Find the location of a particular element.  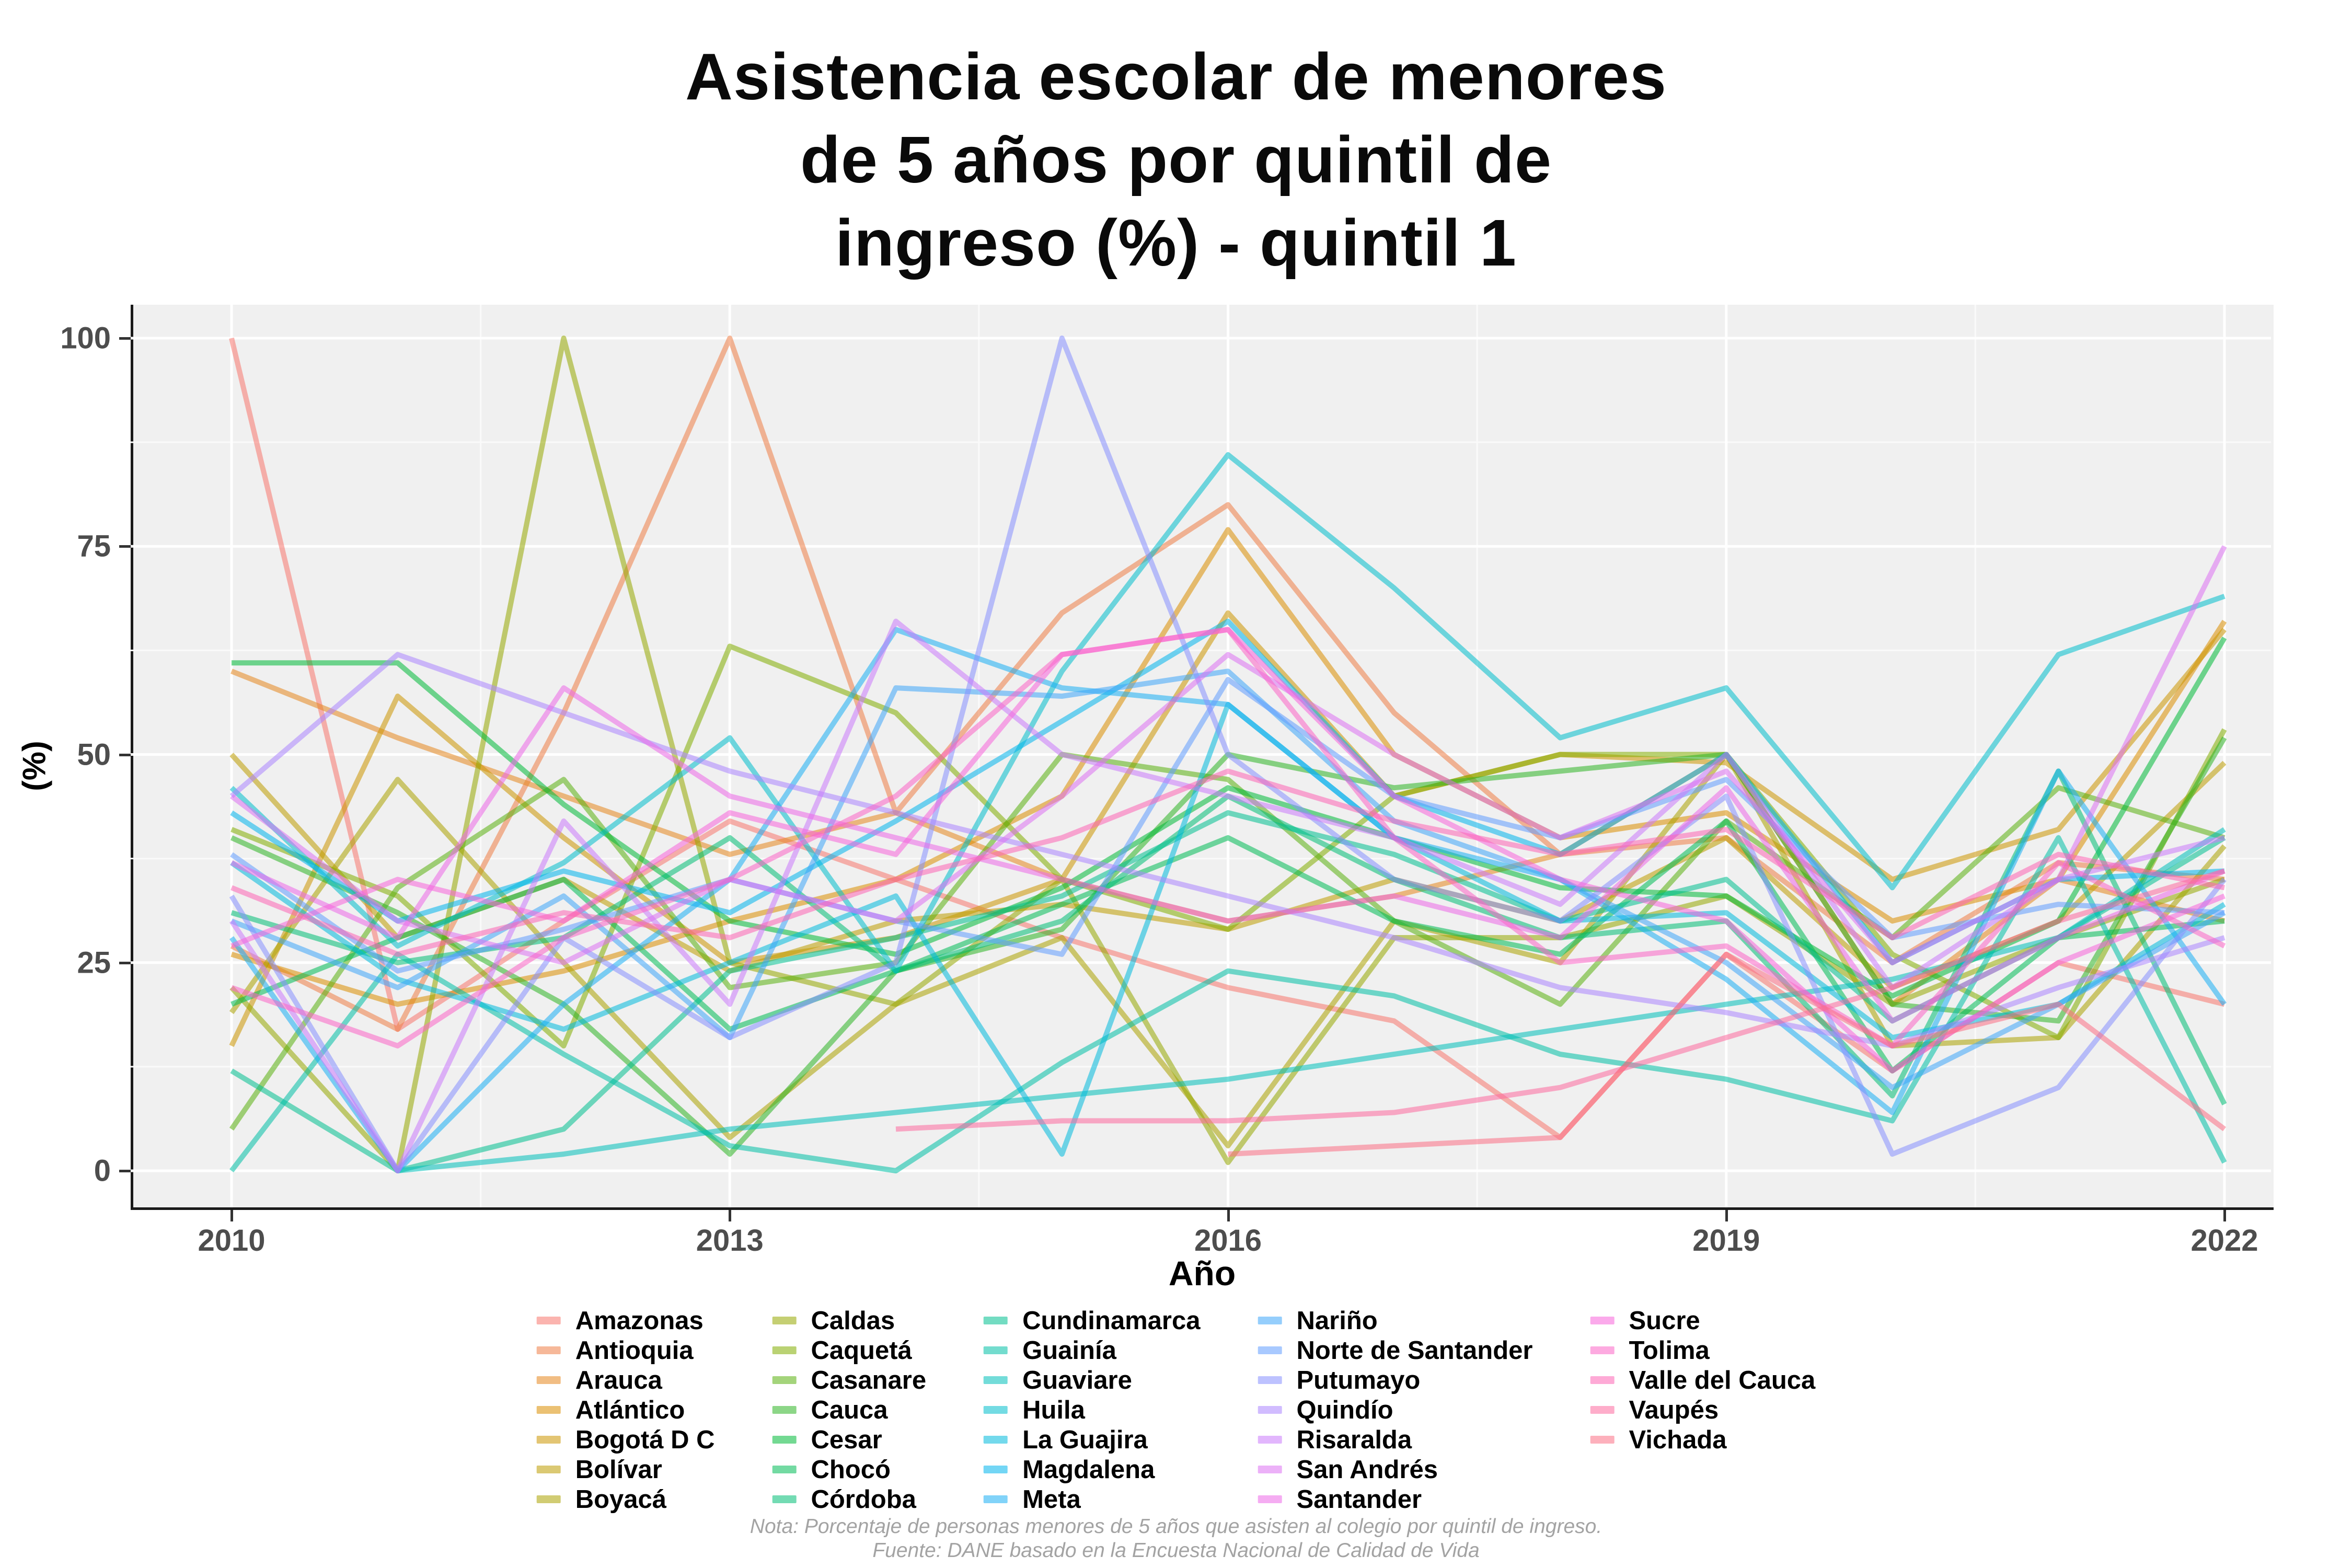

legend-item-norte-de-santander: Norte de Santander is located at coordinates (1395, 1350).